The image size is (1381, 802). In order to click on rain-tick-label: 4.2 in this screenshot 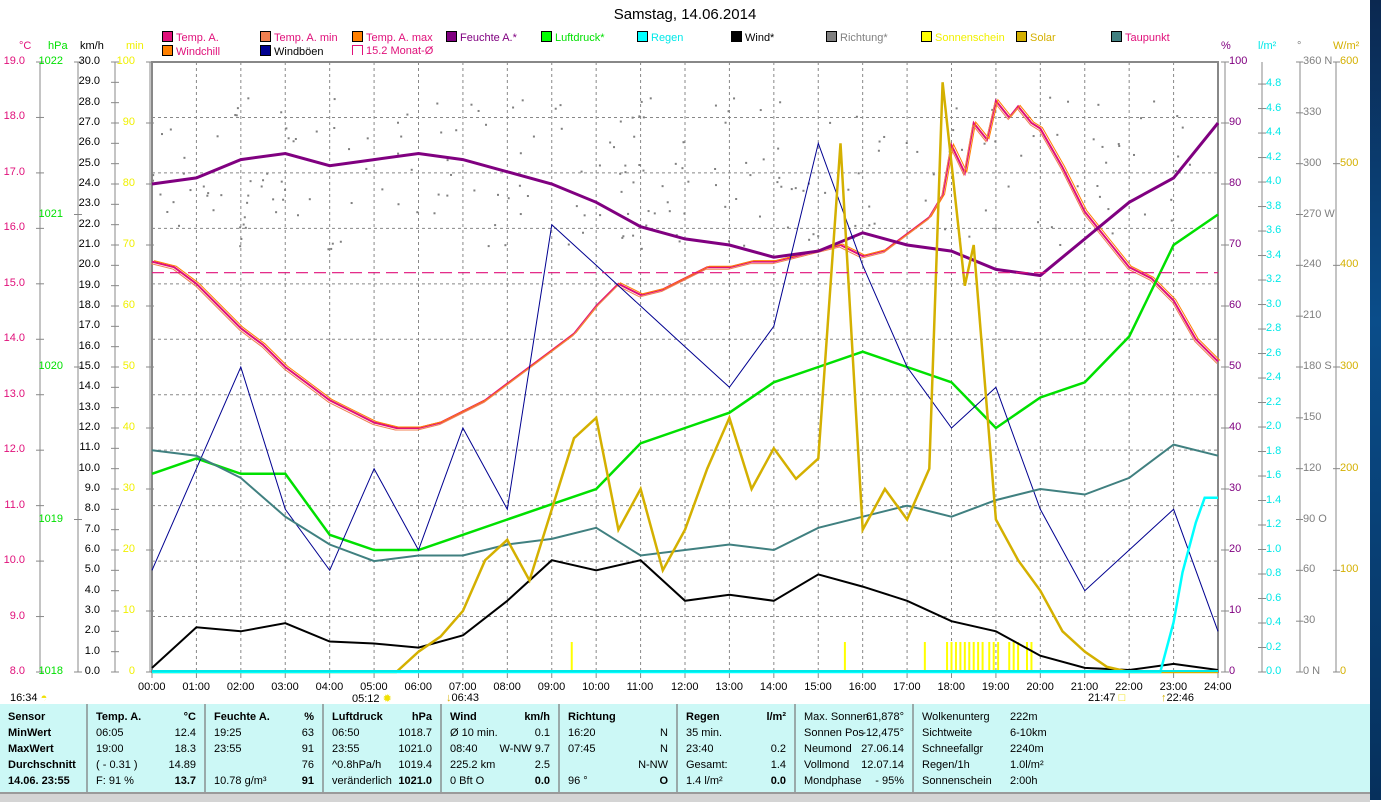, I will do `click(1274, 156)`.